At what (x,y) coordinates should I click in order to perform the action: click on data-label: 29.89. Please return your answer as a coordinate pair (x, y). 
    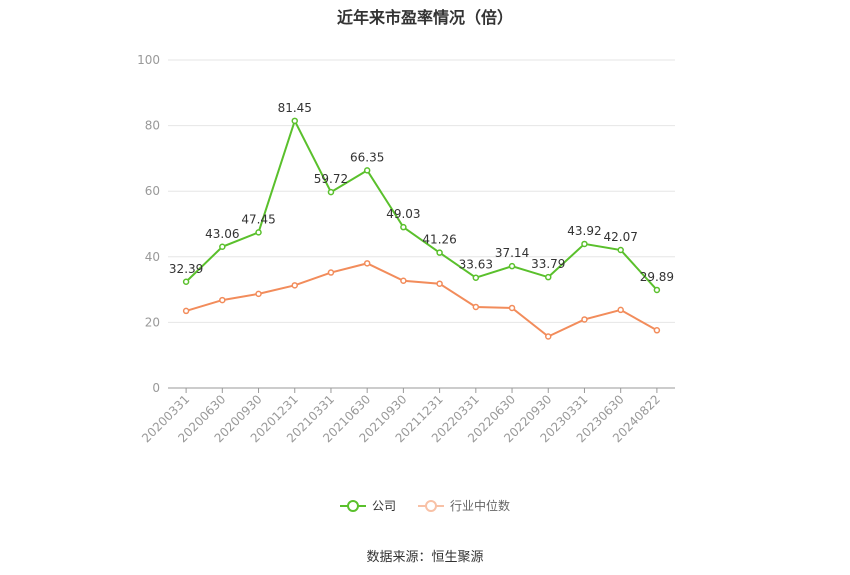
    Looking at the image, I should click on (657, 277).